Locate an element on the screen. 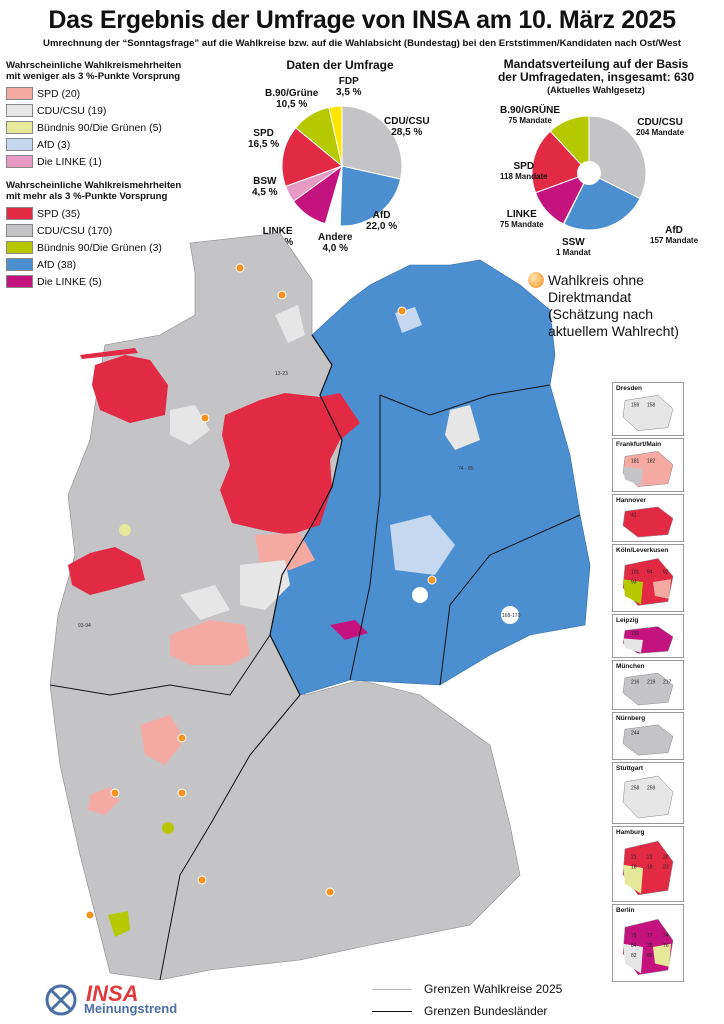  inset-stuttgart: Stuttgart 258 259 is located at coordinates (648, 793).